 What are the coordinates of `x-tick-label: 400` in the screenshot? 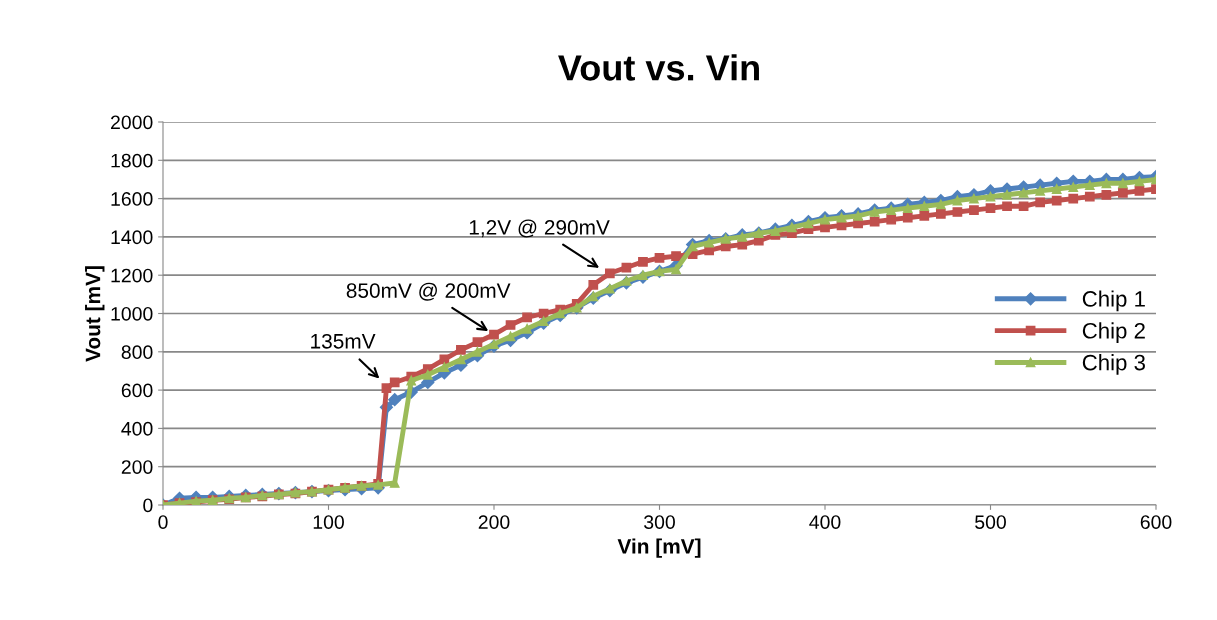 It's located at (825, 522).